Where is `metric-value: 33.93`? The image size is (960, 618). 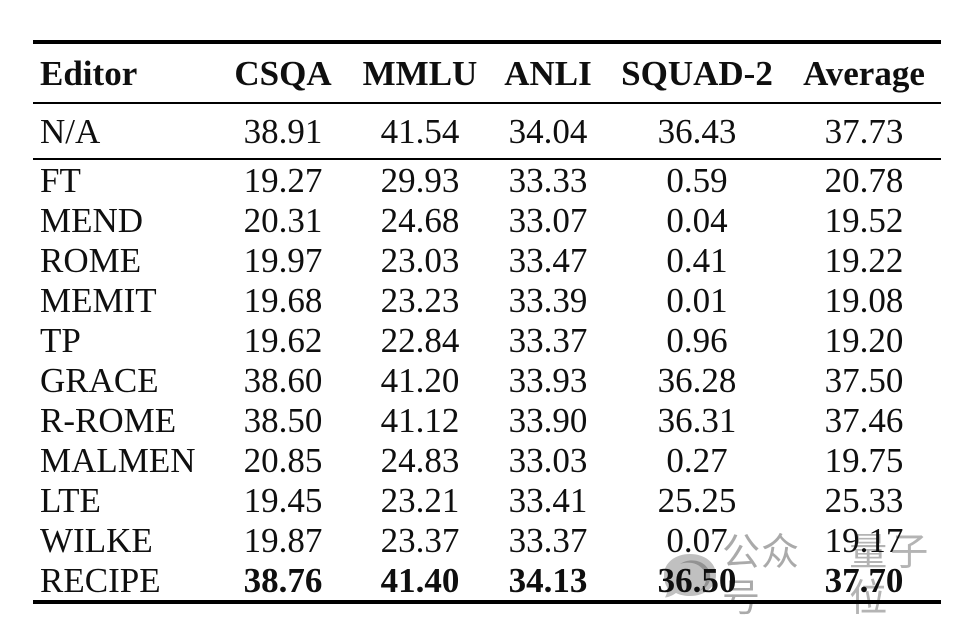 metric-value: 33.93 is located at coordinates (548, 380).